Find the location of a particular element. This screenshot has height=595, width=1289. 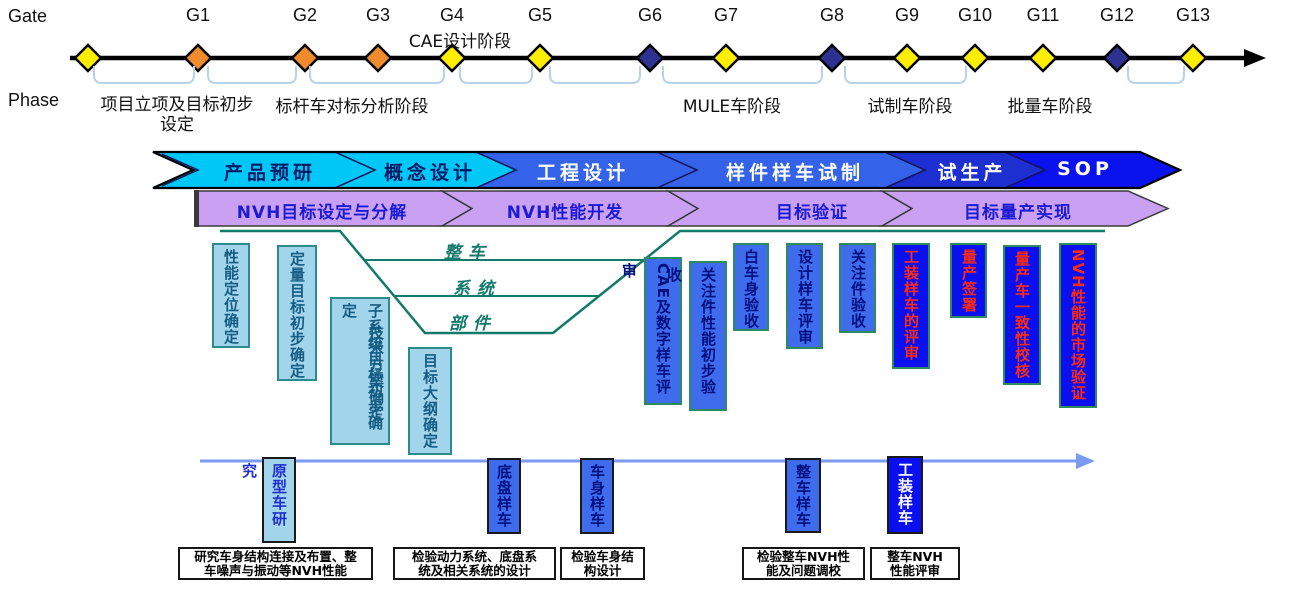

sample-car-box-prototype-research: 原型车研究 is located at coordinates (268, 500).